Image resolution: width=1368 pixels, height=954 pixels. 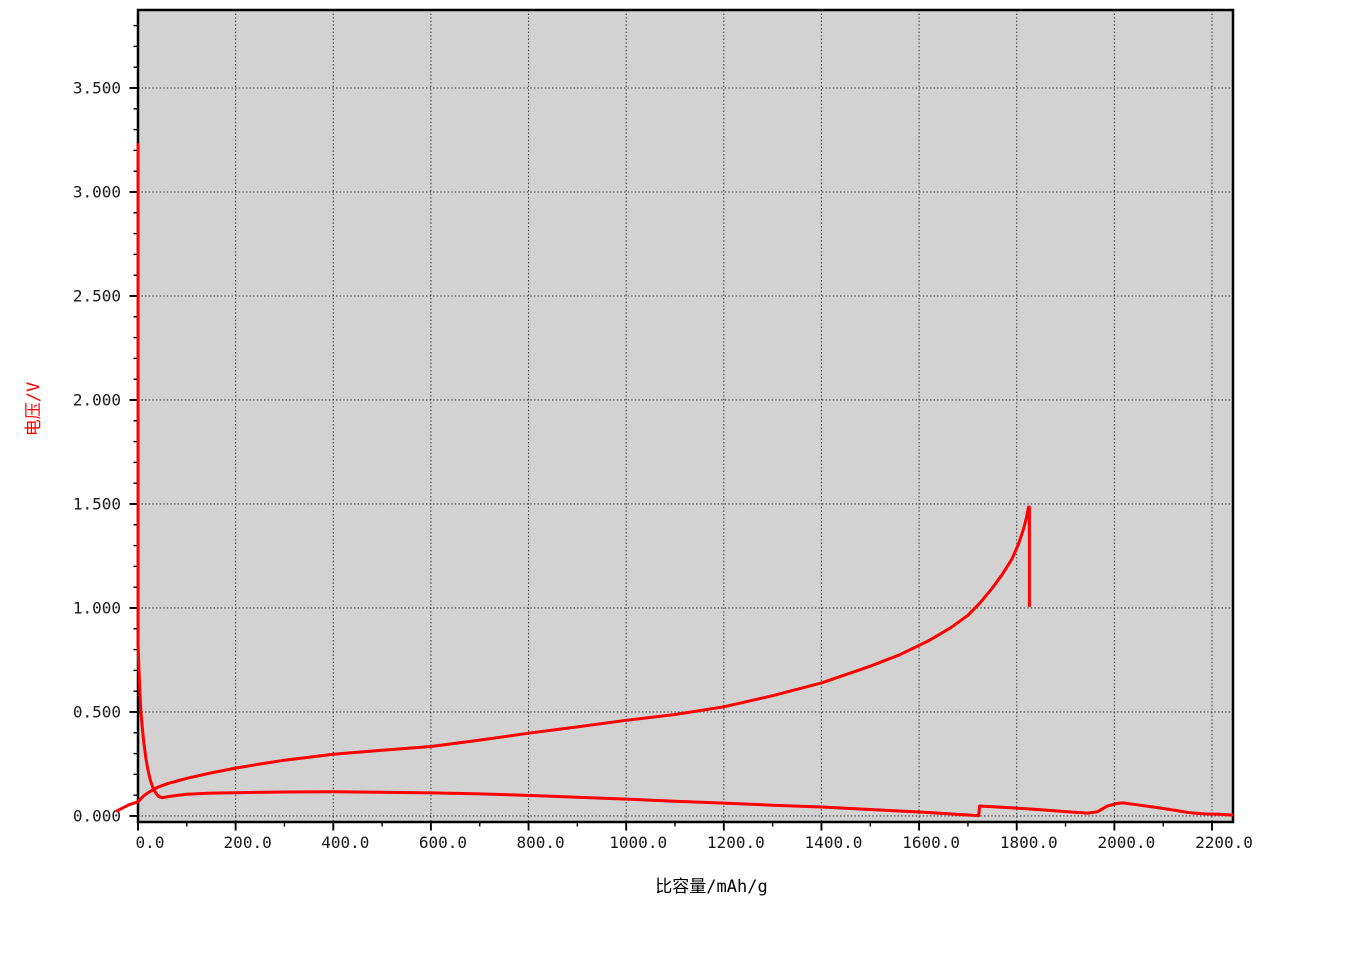 What do you see at coordinates (97, 503) in the screenshot?
I see `y-tick-label: 1.500` at bounding box center [97, 503].